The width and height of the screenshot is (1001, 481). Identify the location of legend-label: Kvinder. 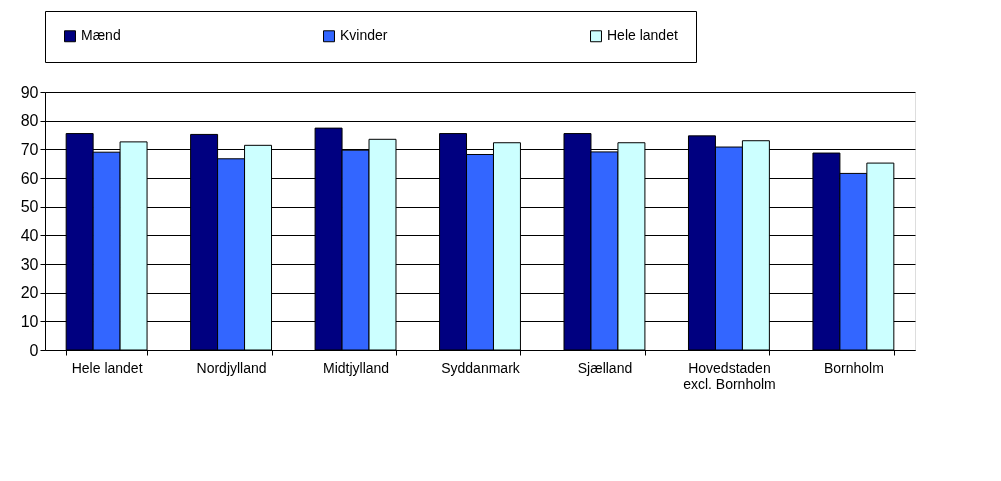
(364, 35).